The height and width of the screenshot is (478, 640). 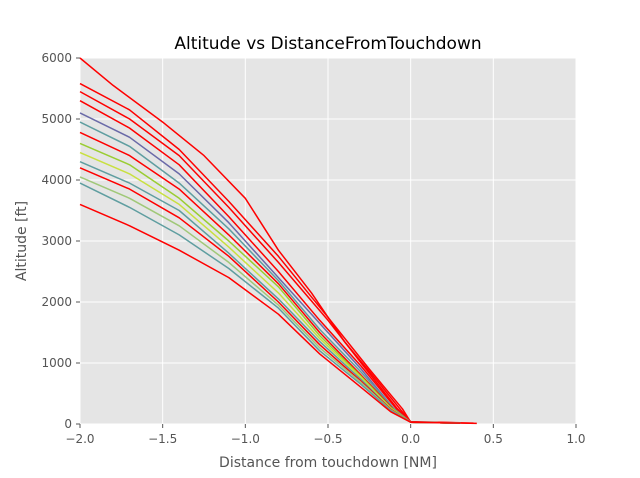 I want to click on x-axis-label: Distance from touchdown [NM], so click(x=328, y=463).